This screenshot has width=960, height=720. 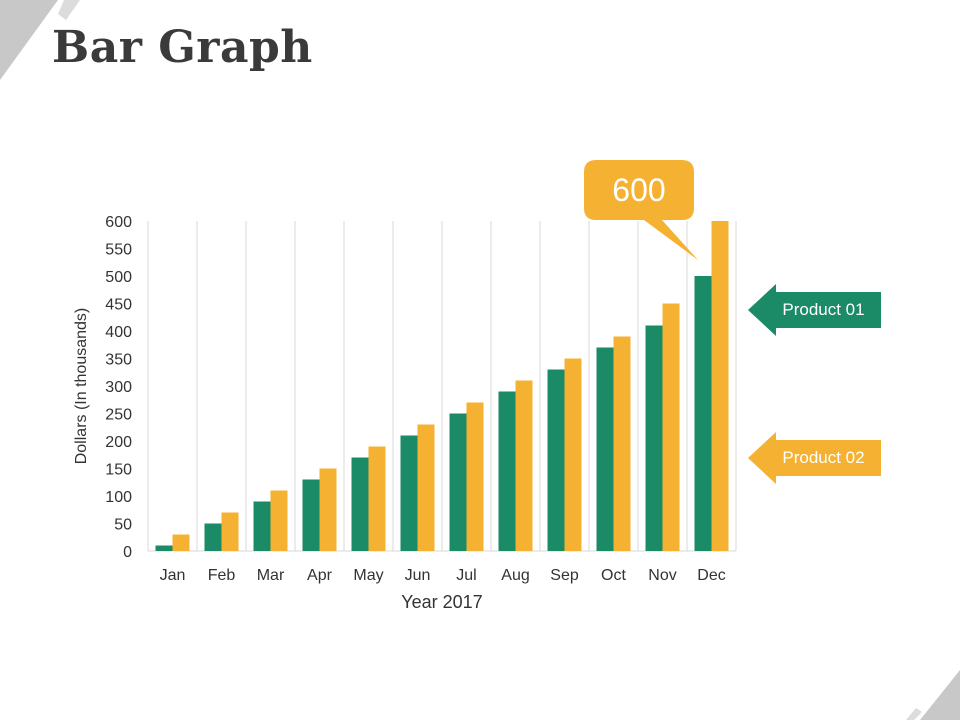 What do you see at coordinates (613, 575) in the screenshot?
I see `x-tick-label: Oct` at bounding box center [613, 575].